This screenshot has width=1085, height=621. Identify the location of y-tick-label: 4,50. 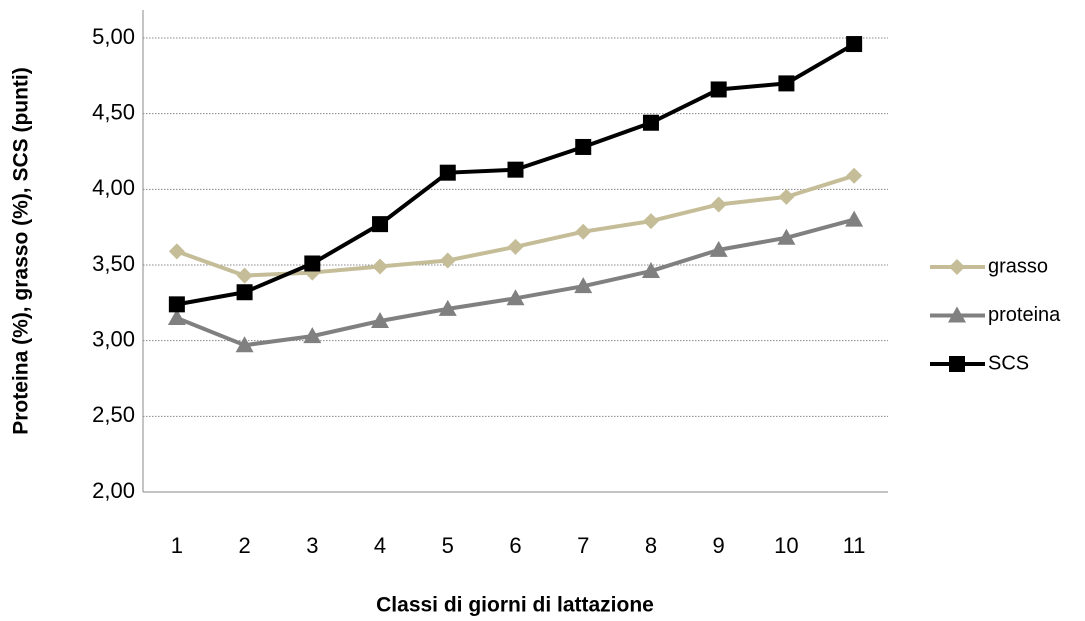
(113, 111).